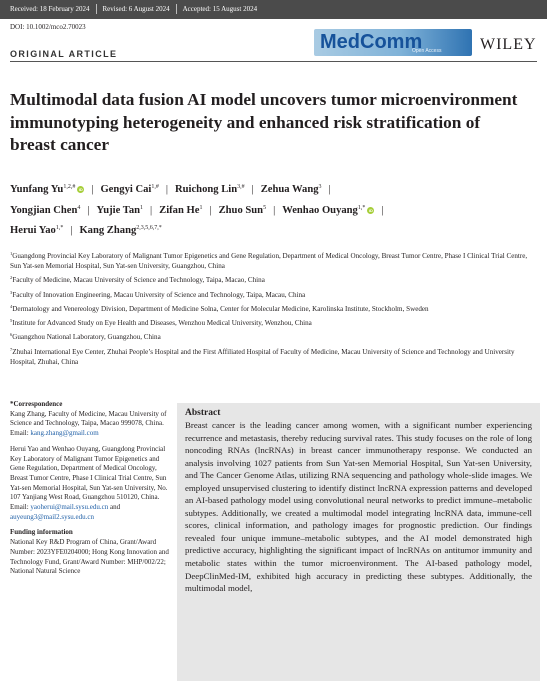 The width and height of the screenshot is (547, 681). What do you see at coordinates (126, 189) in the screenshot?
I see `author-name-text: Gengyi Cai` at bounding box center [126, 189].